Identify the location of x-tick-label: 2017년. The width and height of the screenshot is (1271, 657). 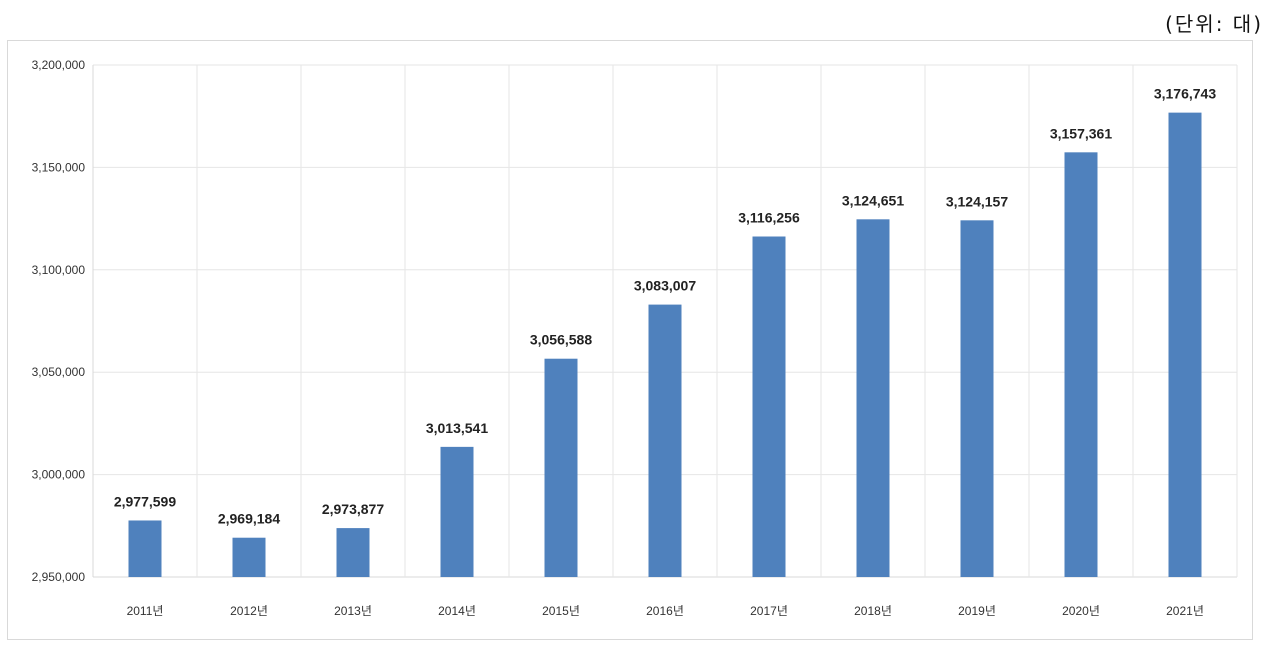
(769, 611).